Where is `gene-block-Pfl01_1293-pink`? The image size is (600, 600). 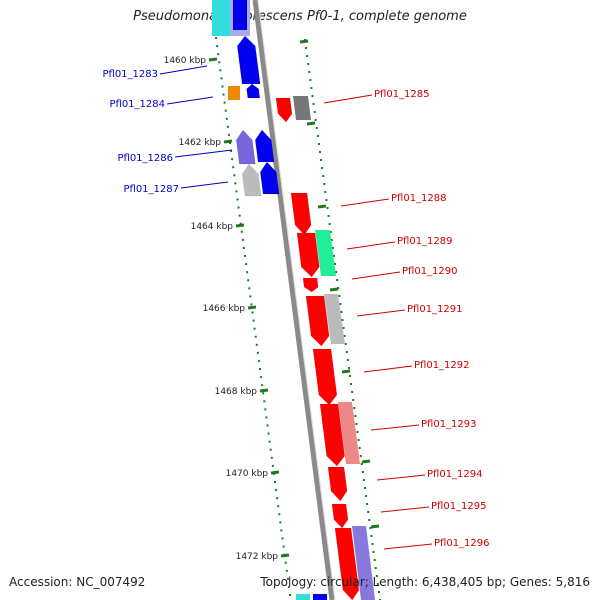 gene-block-Pfl01_1293-pink is located at coordinates (349, 433).